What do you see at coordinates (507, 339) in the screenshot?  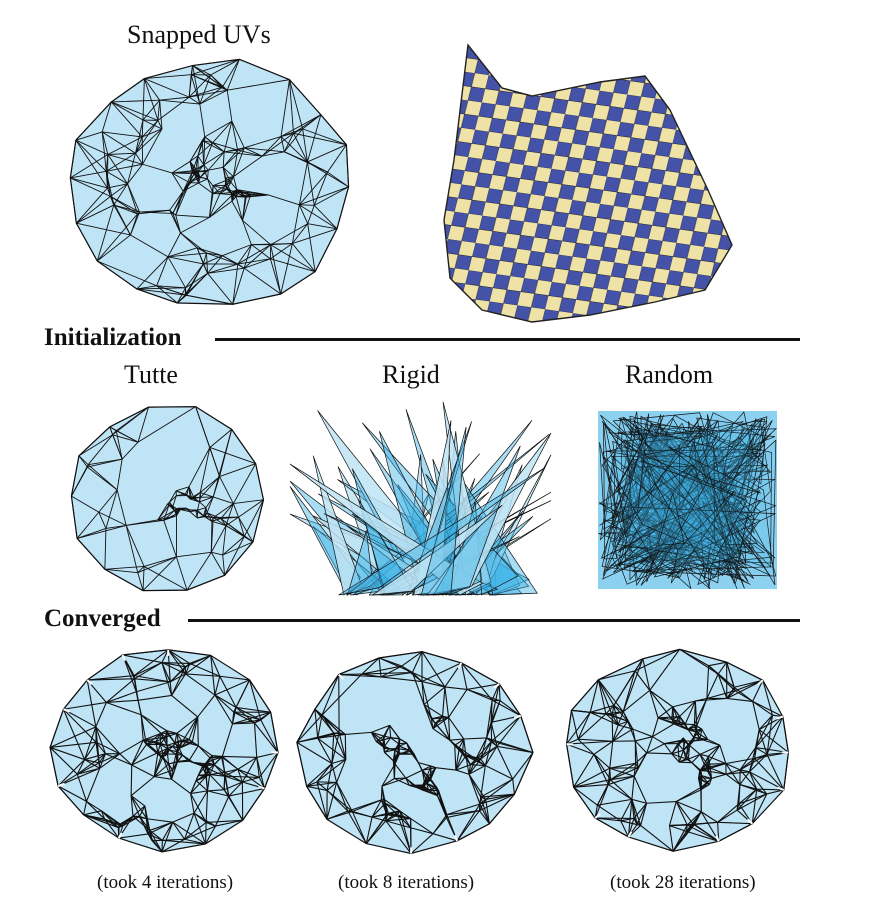 I see `initialization-rule` at bounding box center [507, 339].